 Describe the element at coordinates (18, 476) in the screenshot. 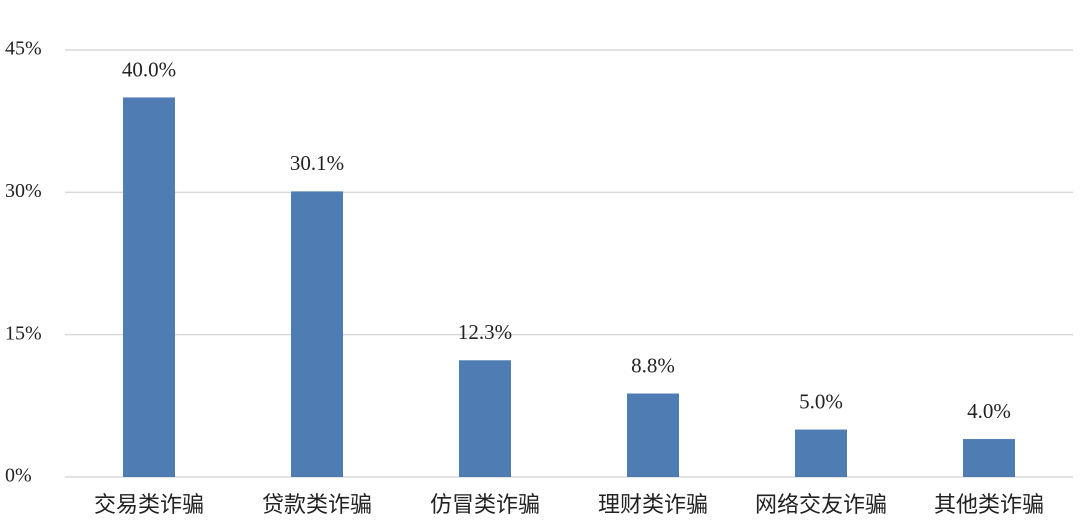

I see `y-tick-label: 0%` at that location.